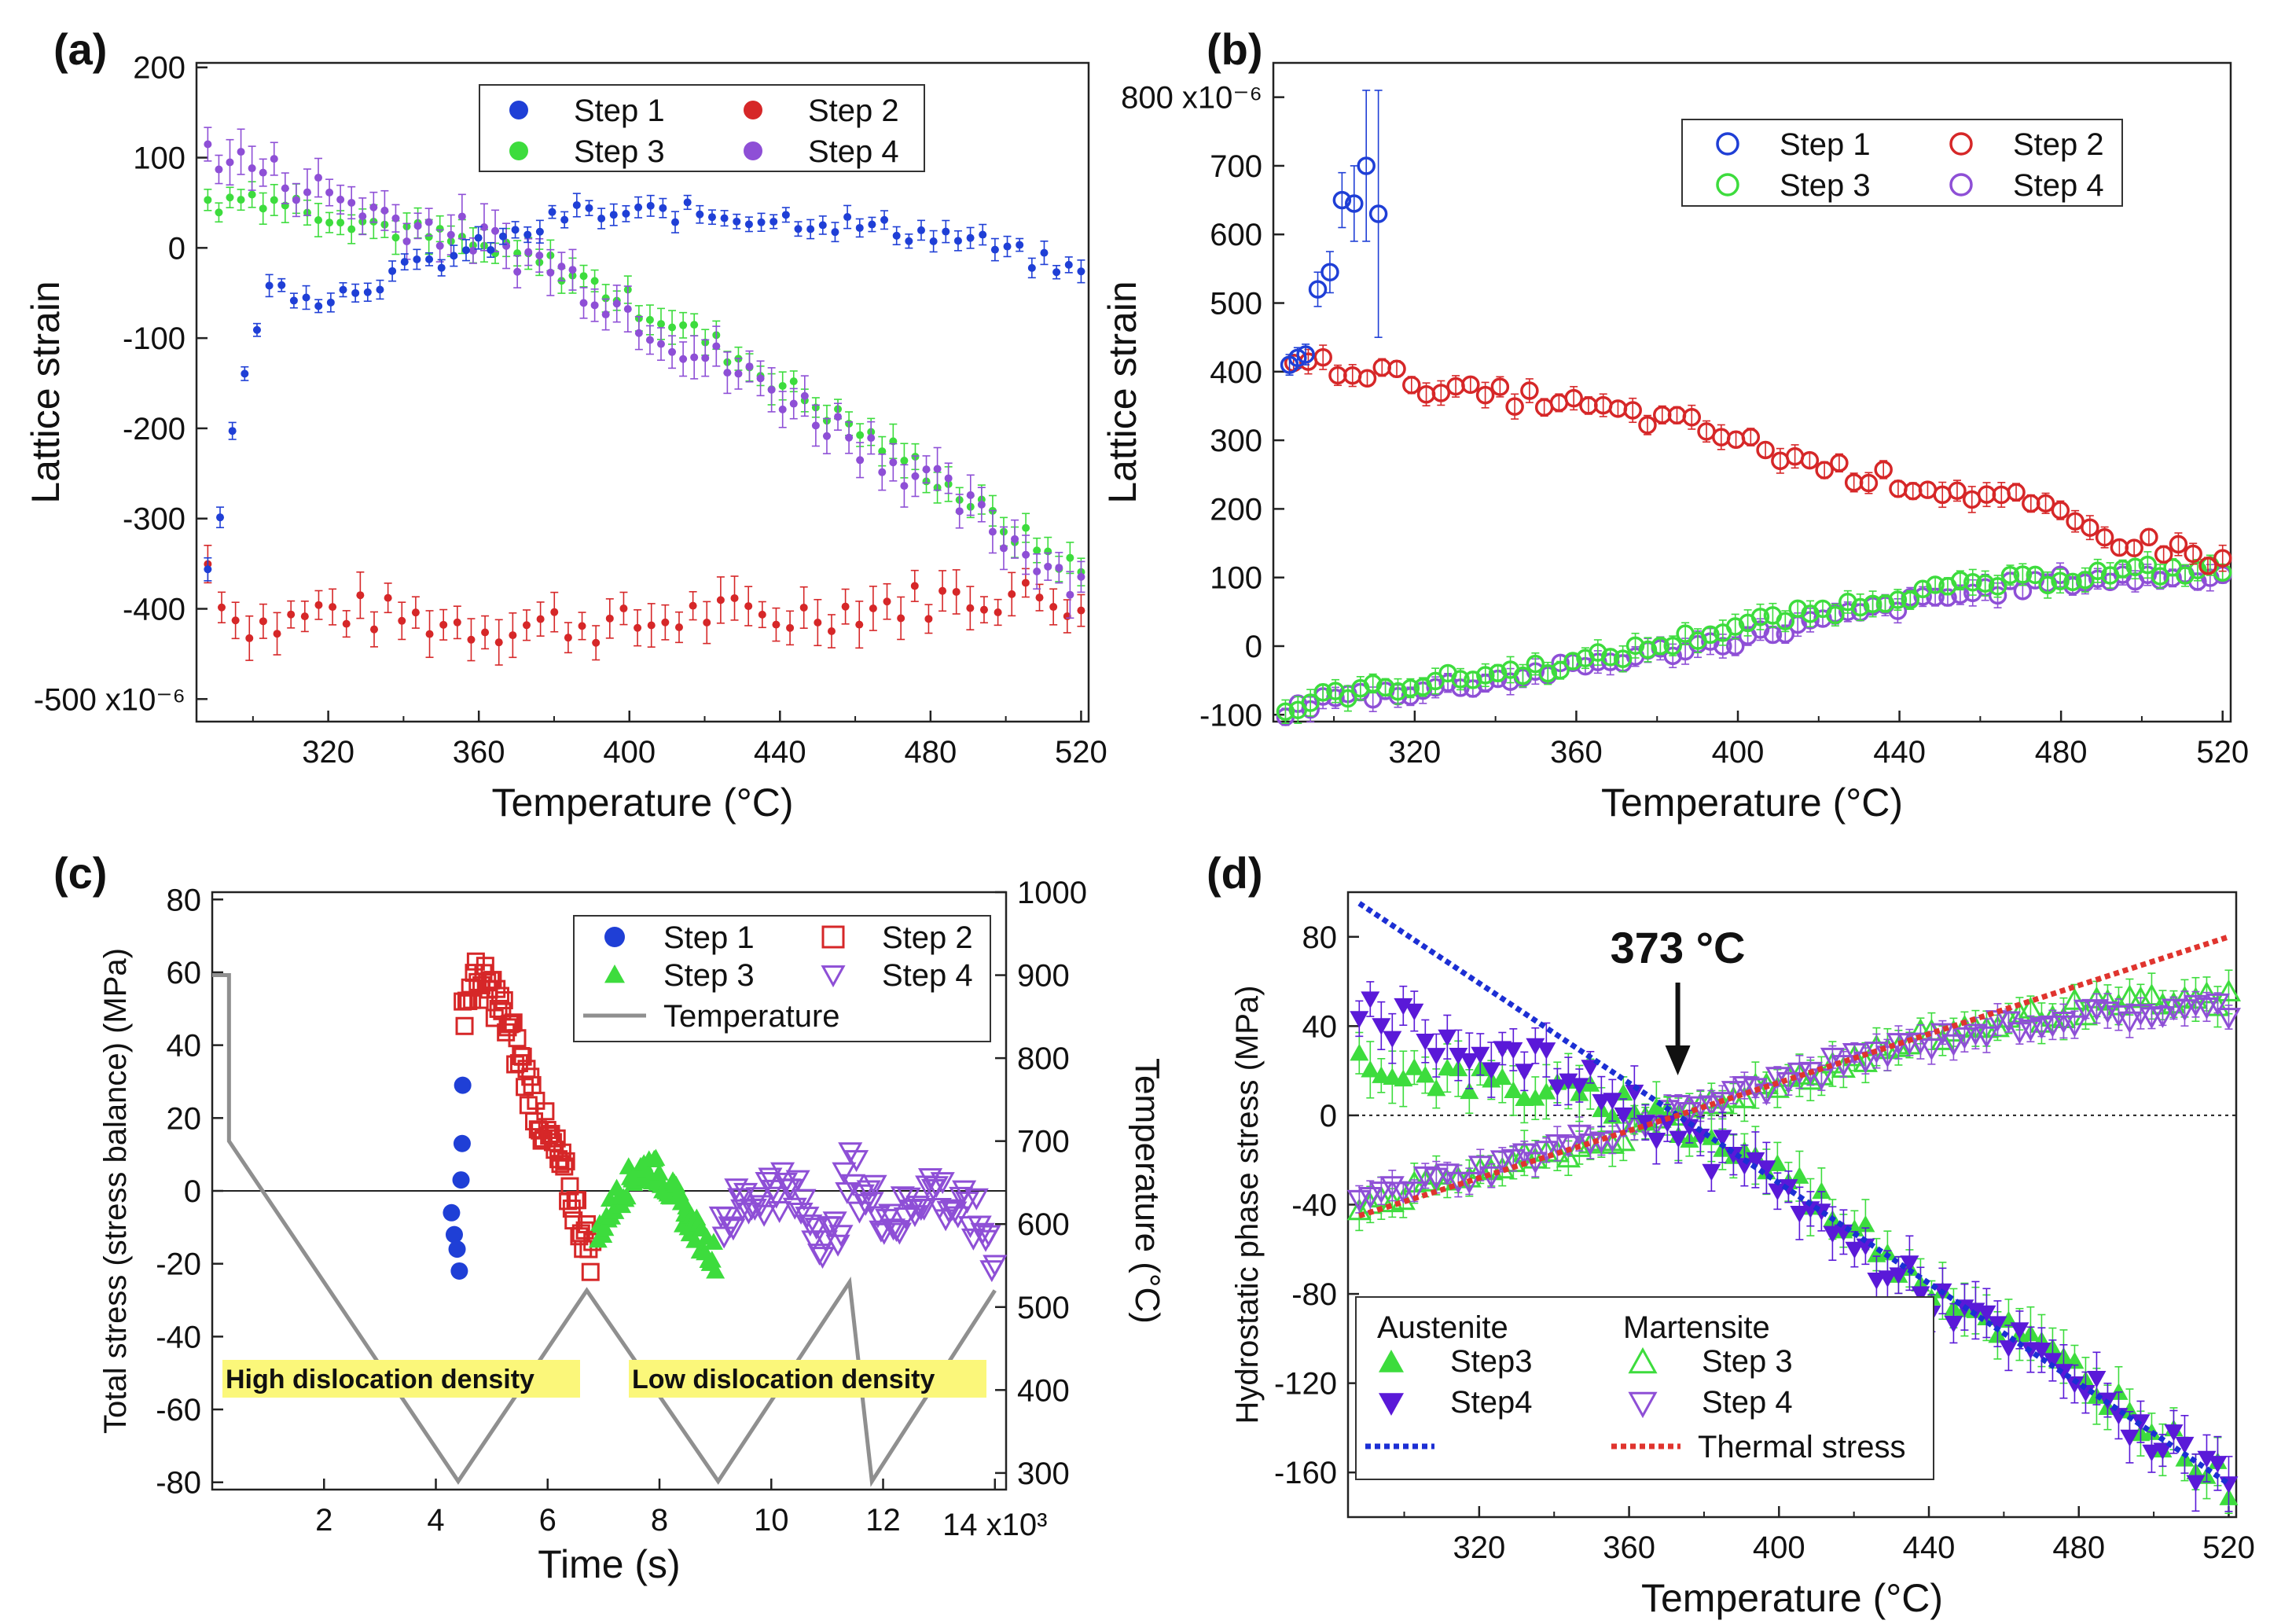  What do you see at coordinates (1191, 99) in the screenshot?
I see `y-tick-label: 800 x10⁻⁶` at bounding box center [1191, 99].